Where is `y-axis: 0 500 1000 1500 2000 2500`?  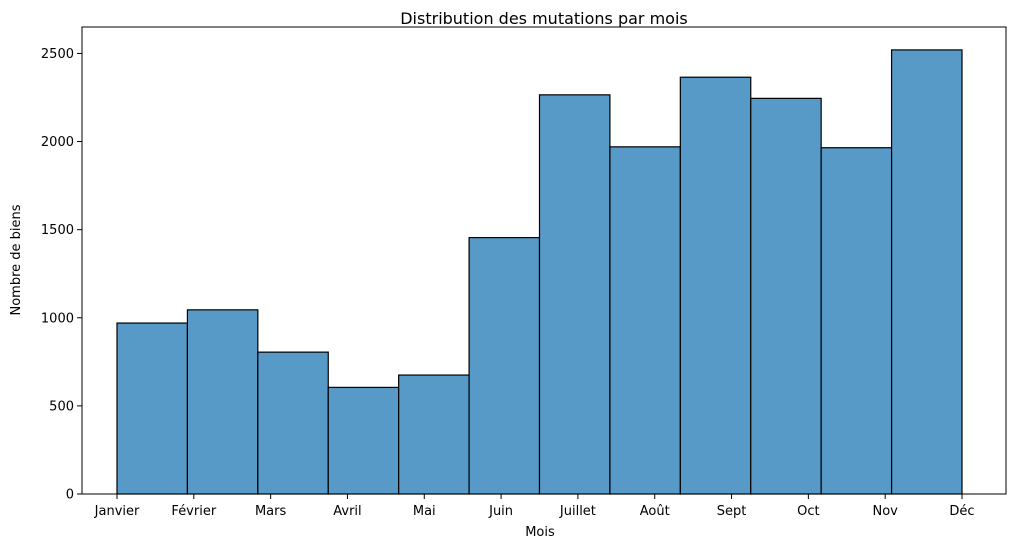 y-axis: 0 500 1000 1500 2000 2500 is located at coordinates (61, 275).